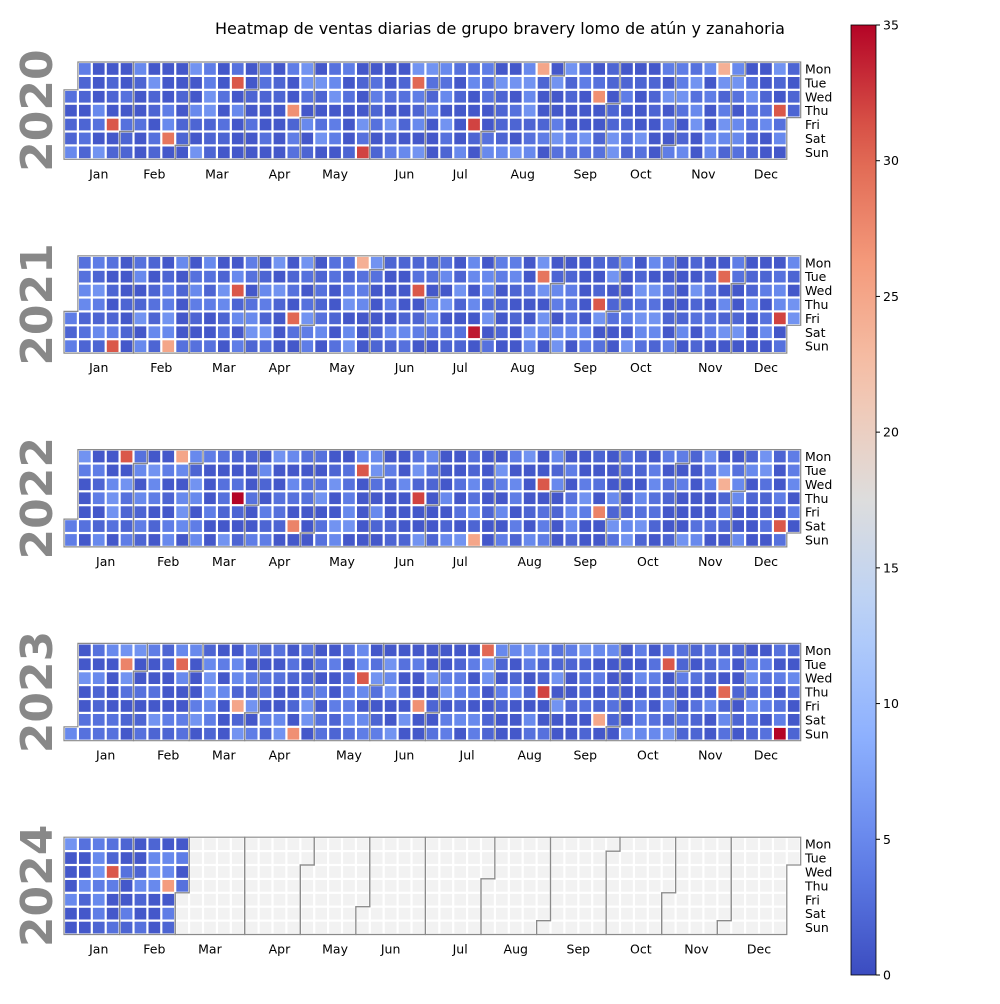 The height and width of the screenshot is (1004, 1000). What do you see at coordinates (460, 173) in the screenshot?
I see `month-label: Jul` at bounding box center [460, 173].